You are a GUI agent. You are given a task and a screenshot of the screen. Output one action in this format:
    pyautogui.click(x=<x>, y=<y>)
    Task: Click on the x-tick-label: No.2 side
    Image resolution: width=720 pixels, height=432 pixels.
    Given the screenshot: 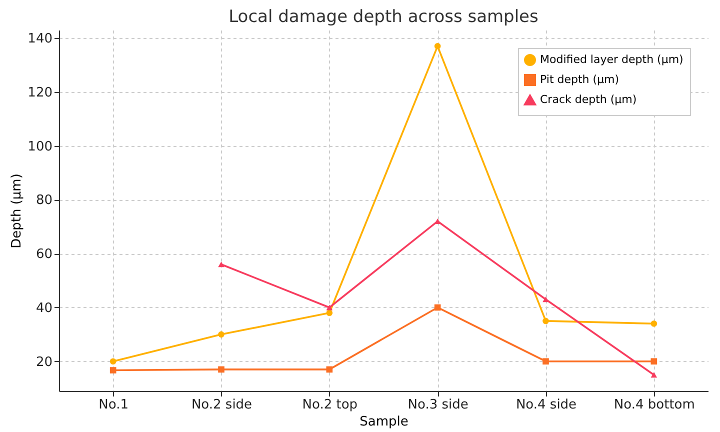 What is the action you would take?
    pyautogui.click(x=221, y=405)
    